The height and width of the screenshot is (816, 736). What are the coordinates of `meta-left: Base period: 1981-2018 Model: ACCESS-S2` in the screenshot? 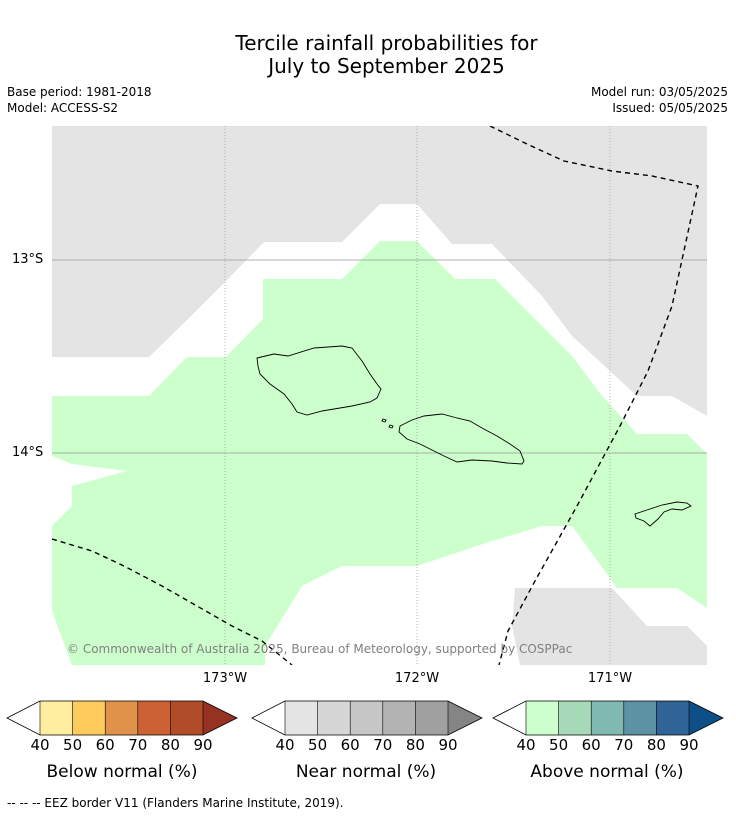 It's located at (79, 100).